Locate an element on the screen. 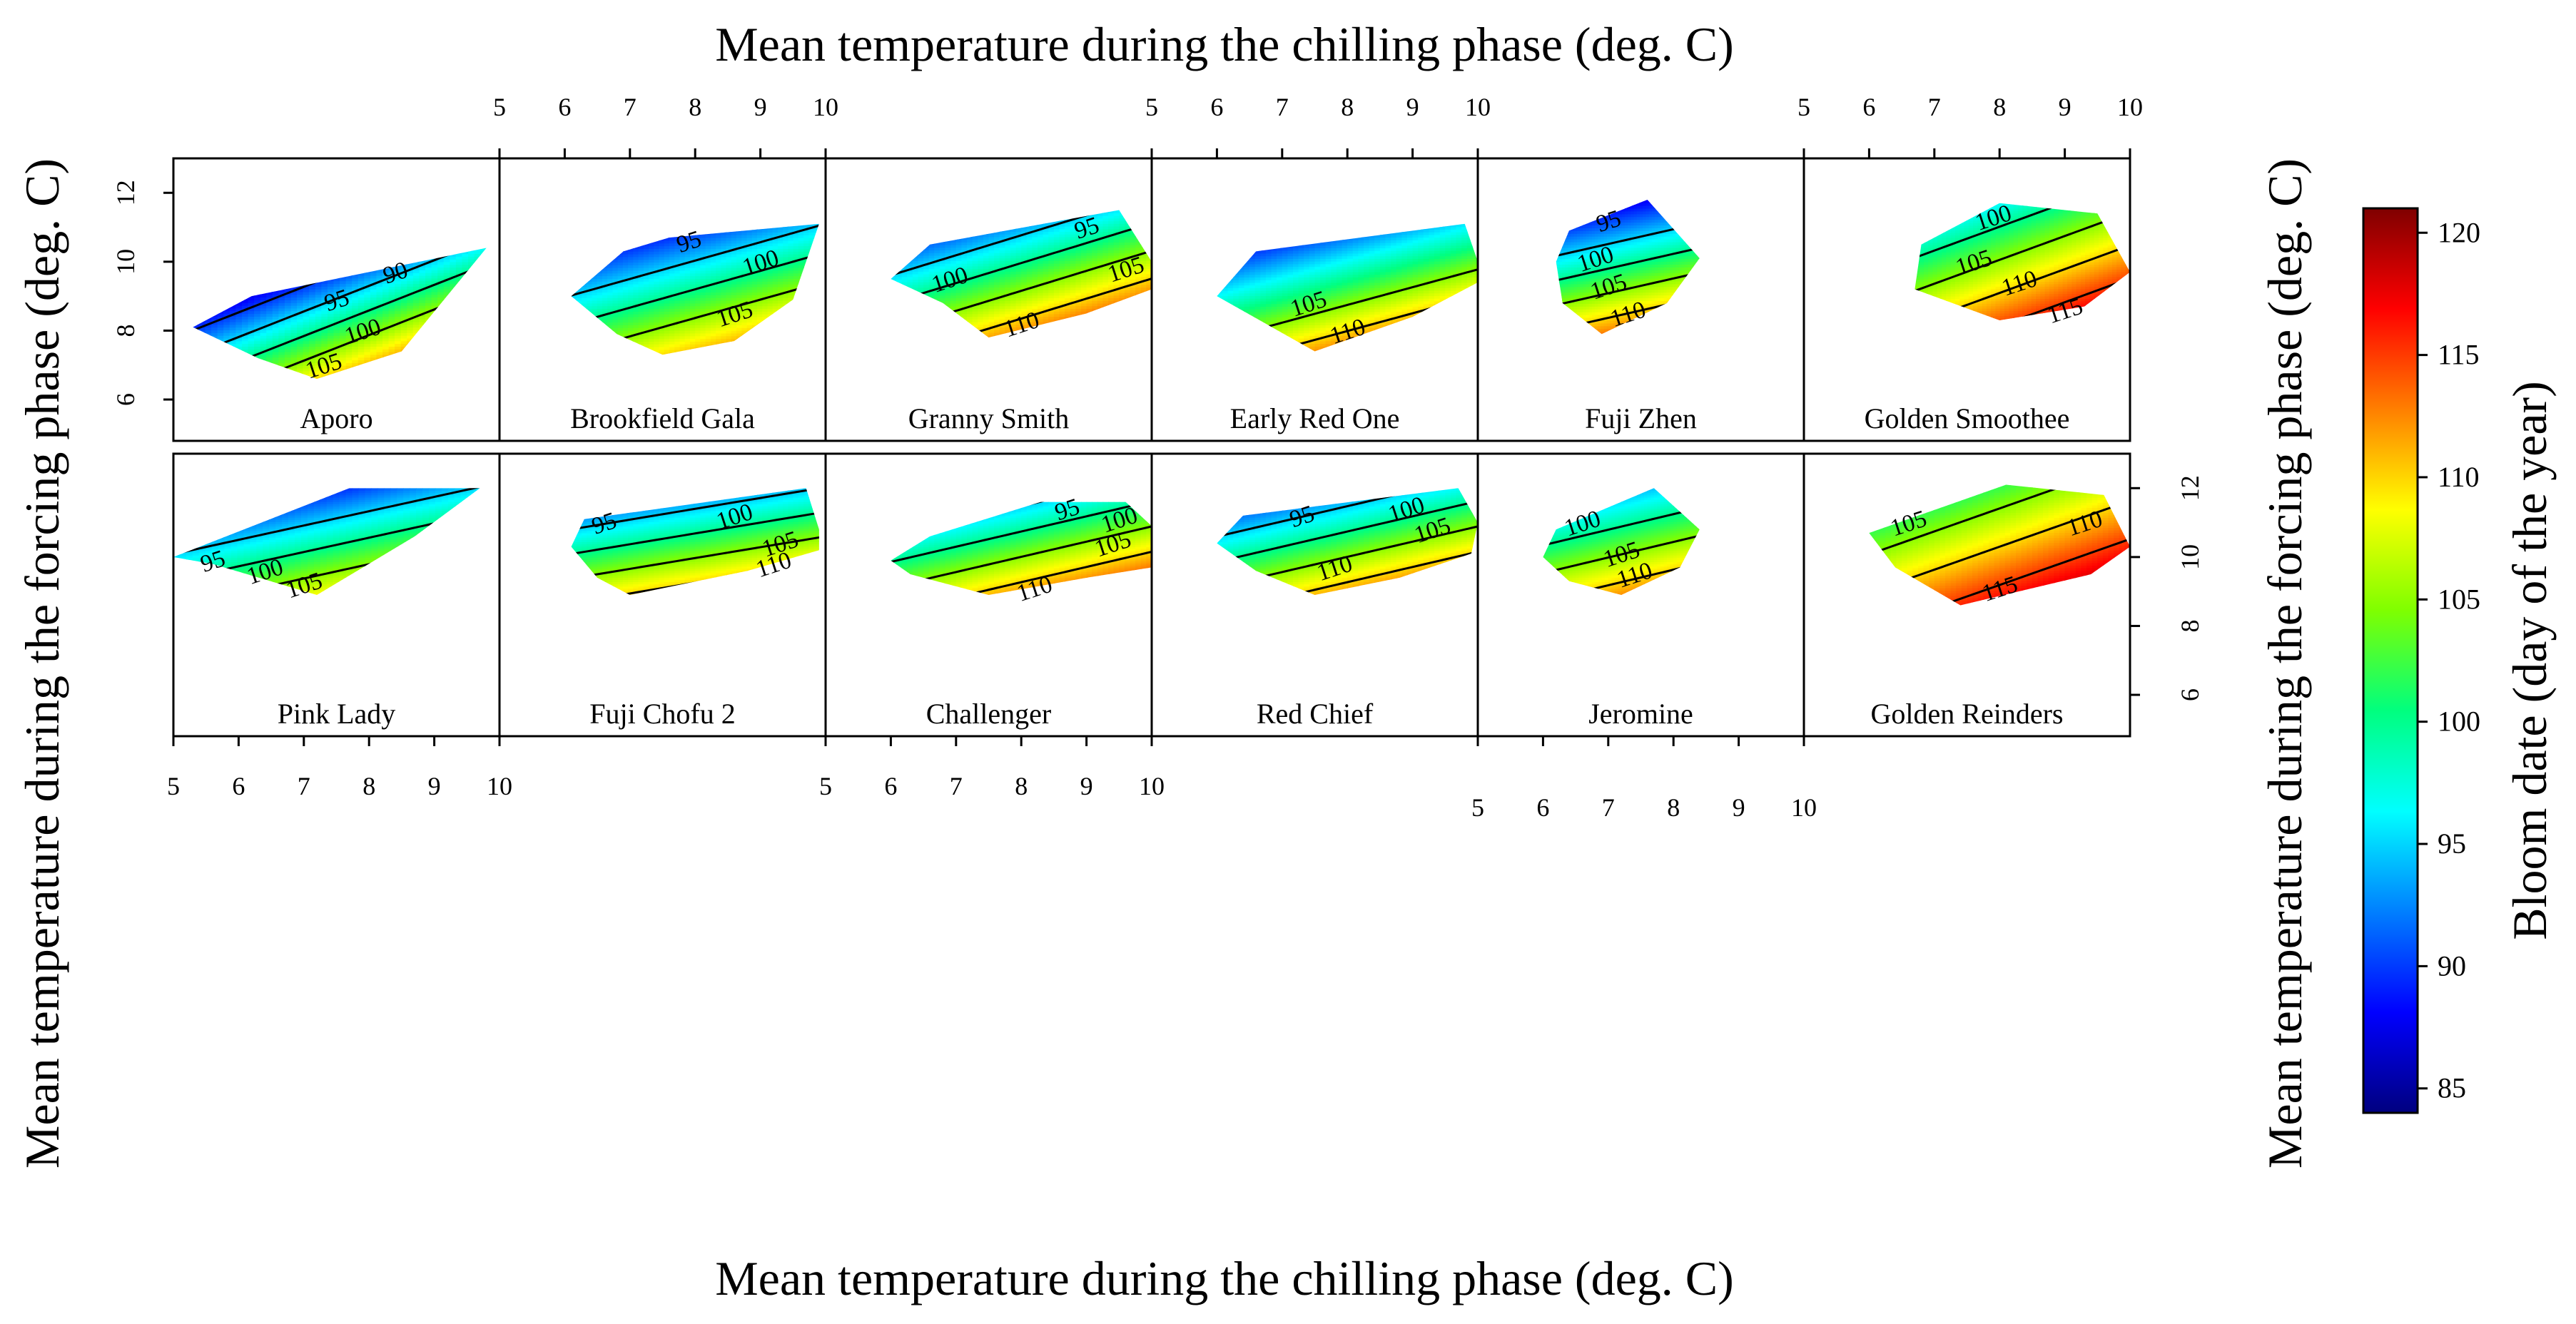  panel-name: Pink Lady is located at coordinates (337, 714).